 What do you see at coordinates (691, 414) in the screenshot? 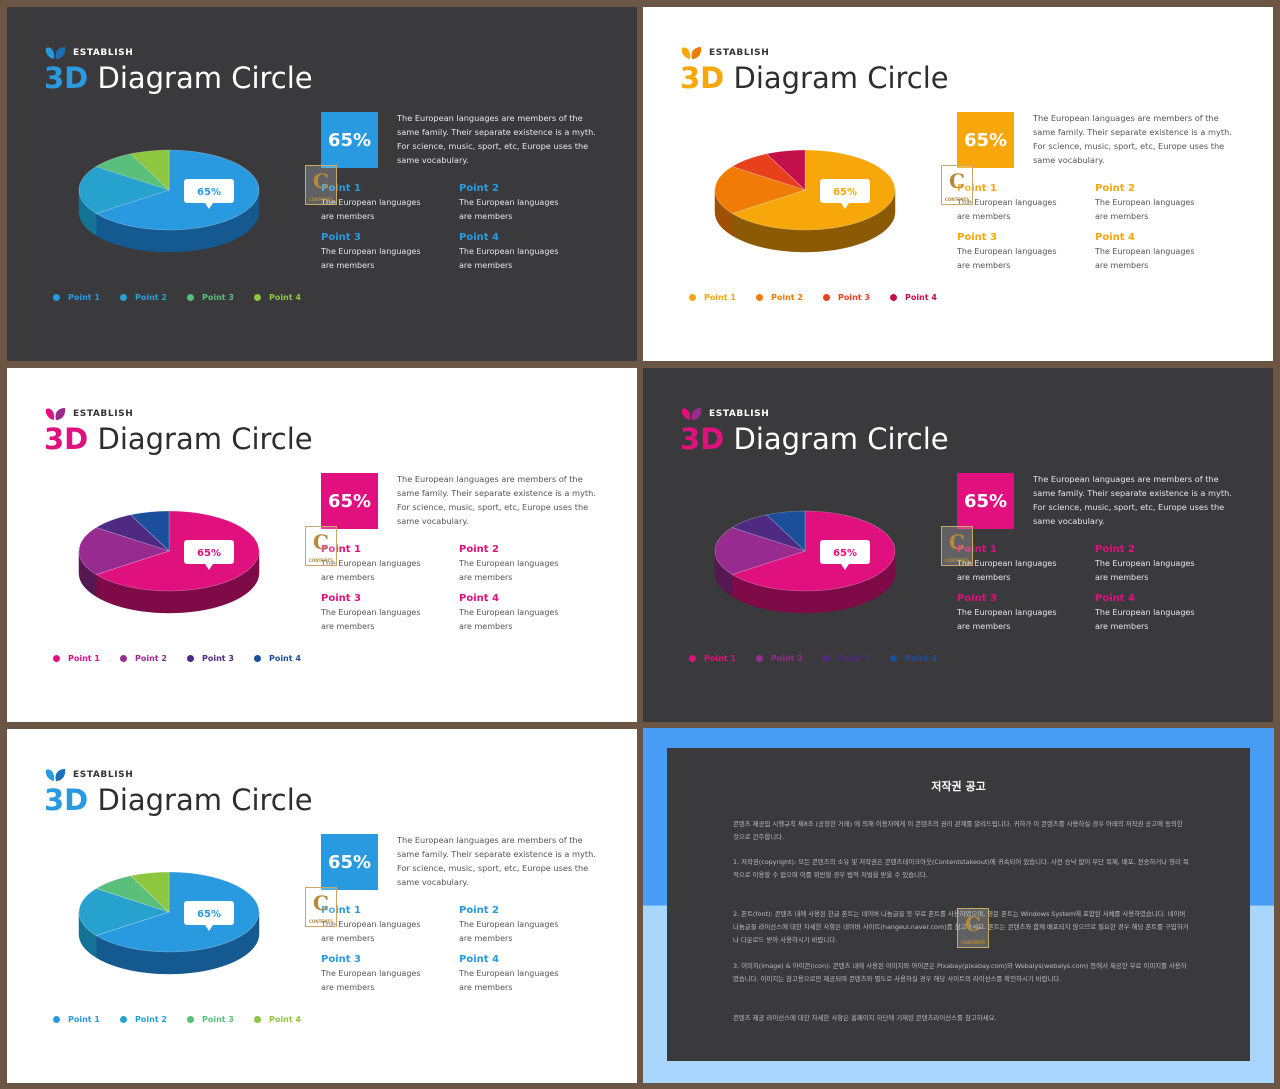
I see `leaf-logo-icon` at bounding box center [691, 414].